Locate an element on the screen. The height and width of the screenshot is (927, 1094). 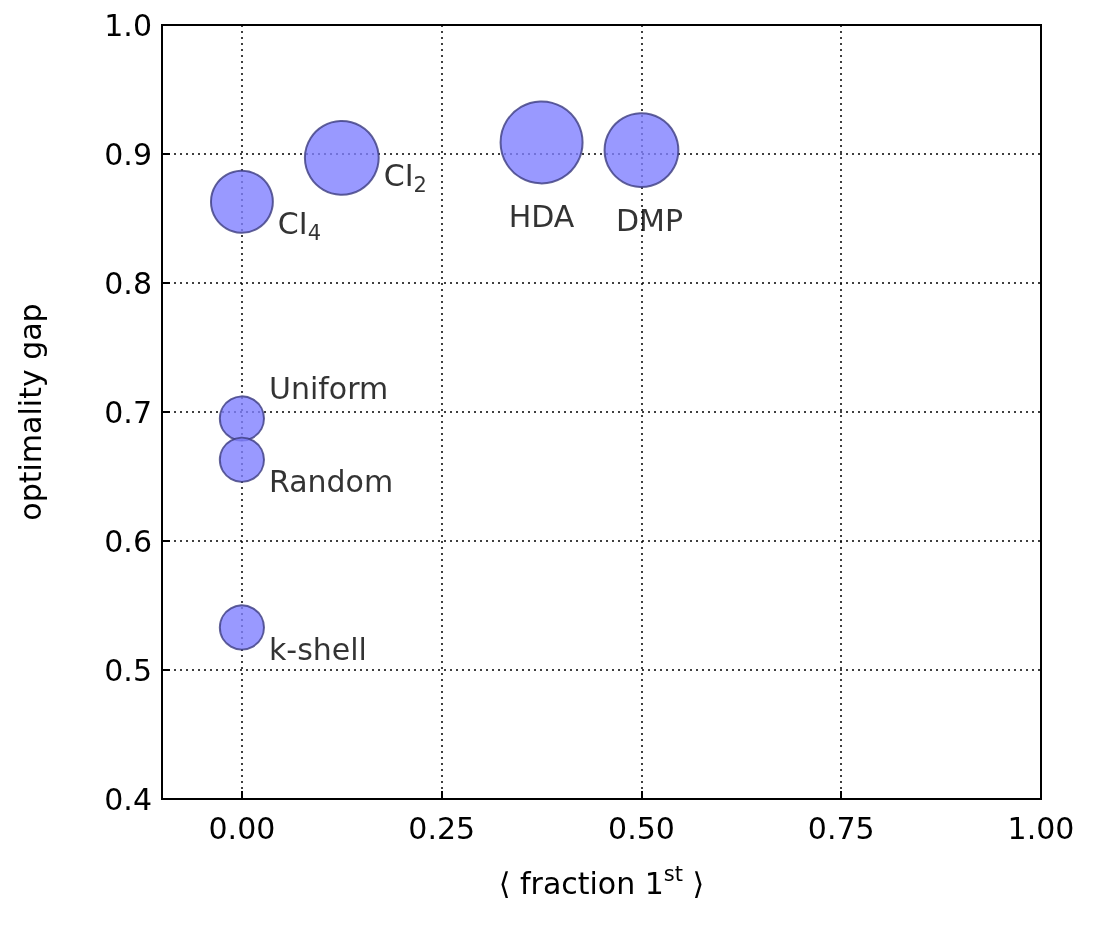
x-tick-label: 0.25 is located at coordinates (442, 828).